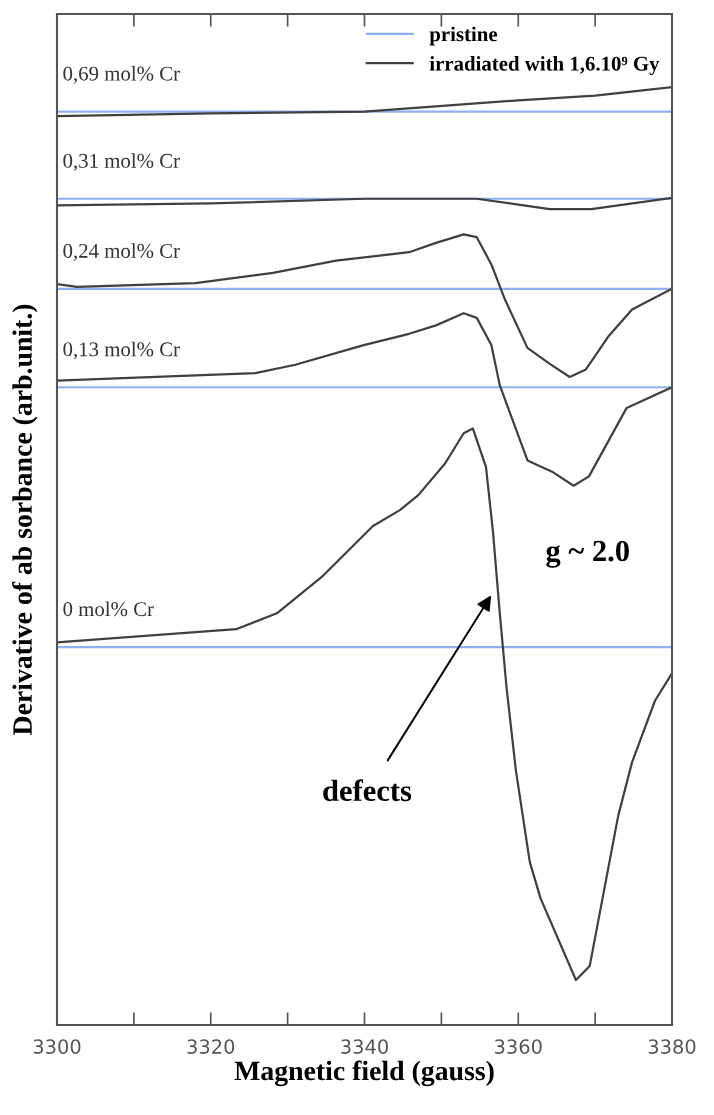  What do you see at coordinates (121, 162) in the screenshot?
I see `annotation: 0,31 mol% Cr` at bounding box center [121, 162].